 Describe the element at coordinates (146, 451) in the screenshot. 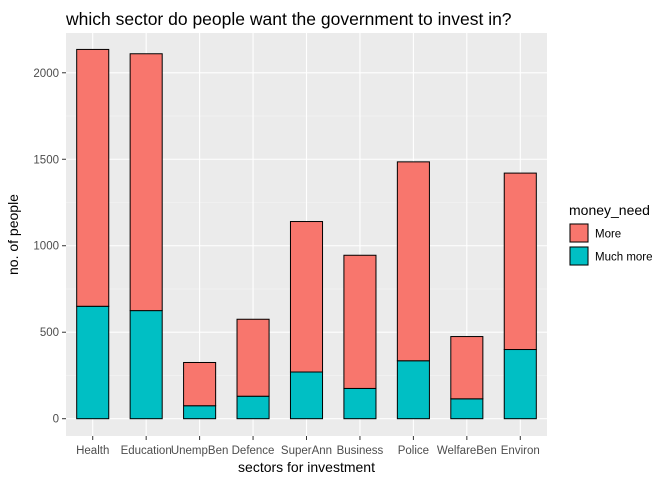

I see `x-tick-label: Education` at that location.